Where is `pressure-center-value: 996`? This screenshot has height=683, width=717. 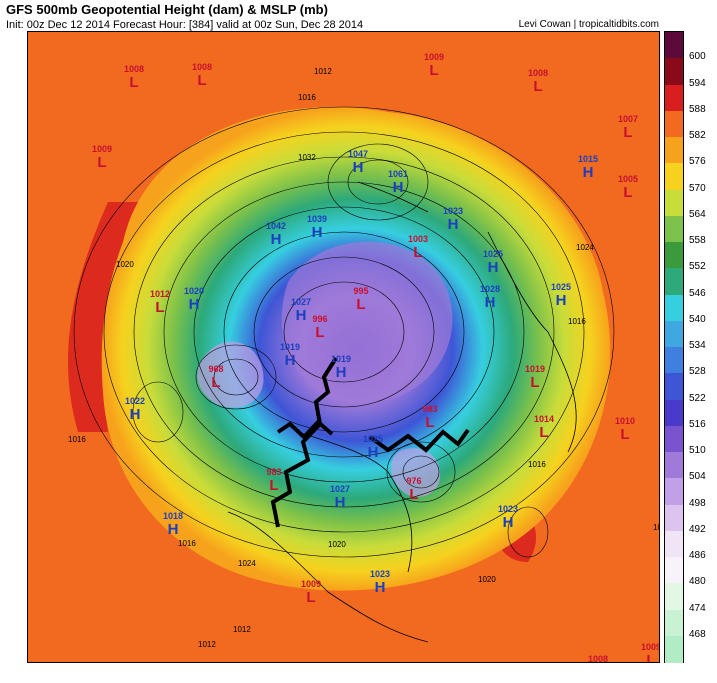
pressure-center-value: 996 is located at coordinates (319, 319).